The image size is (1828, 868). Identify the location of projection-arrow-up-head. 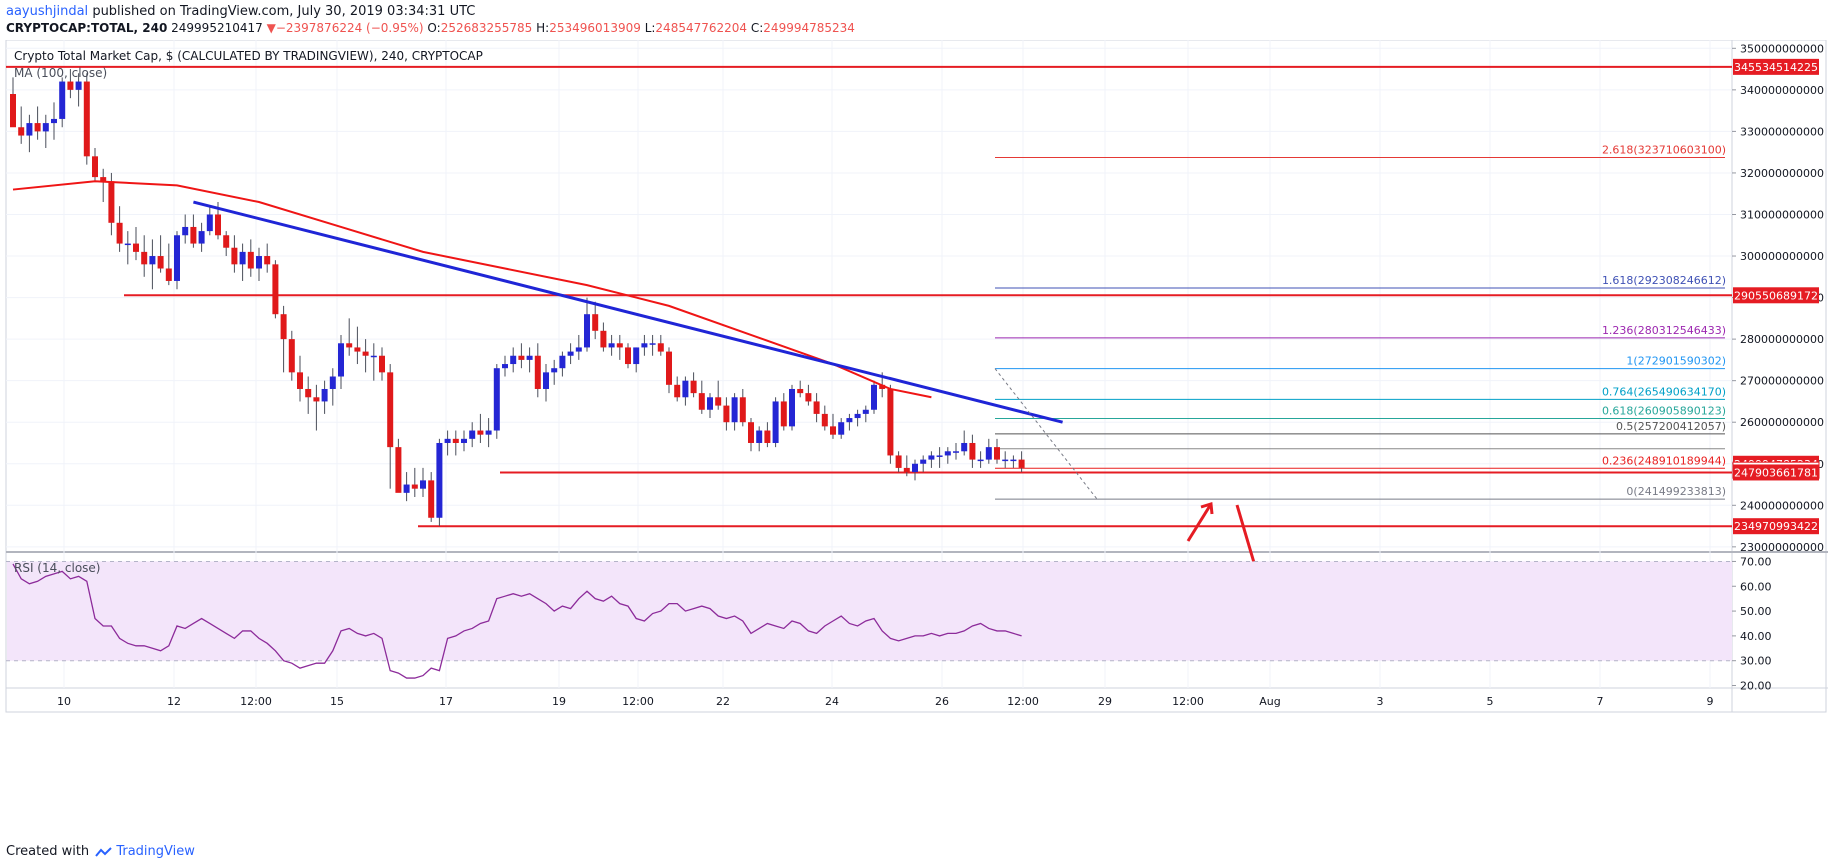
(1207, 508).